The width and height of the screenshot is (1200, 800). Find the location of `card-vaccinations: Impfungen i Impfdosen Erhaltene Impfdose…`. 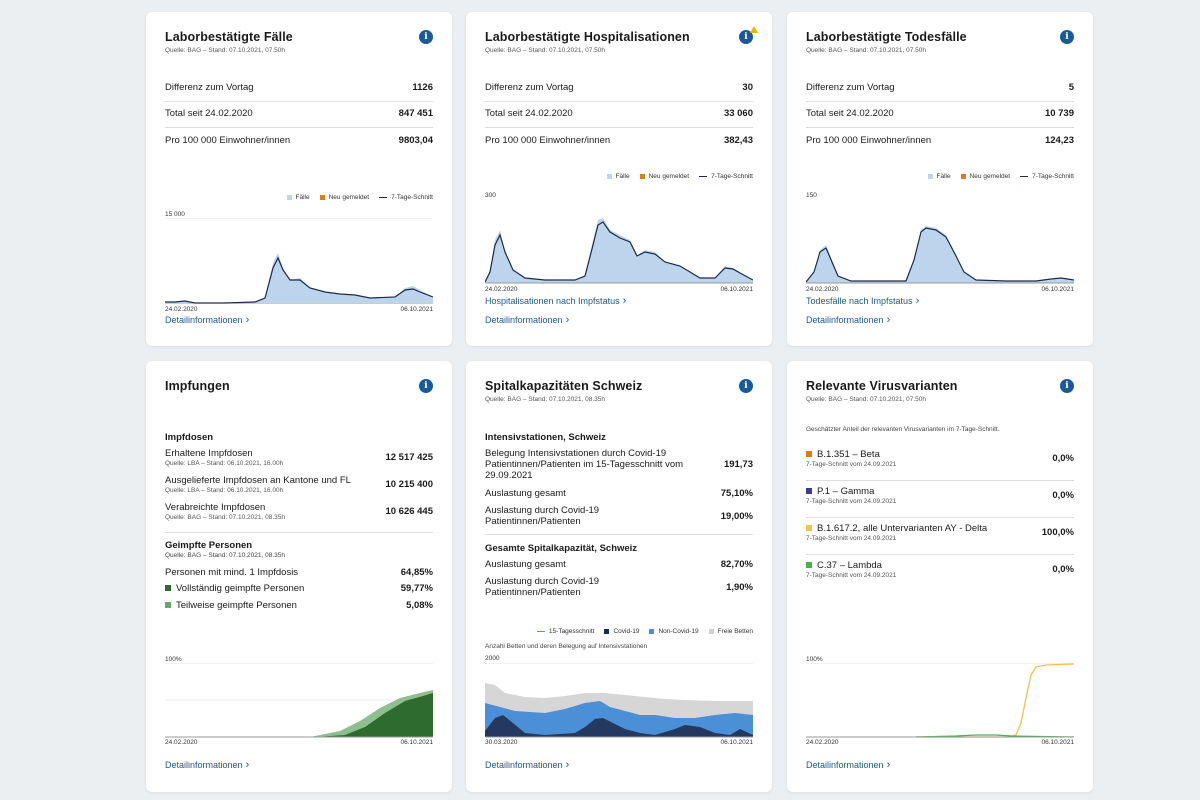

card-vaccinations: Impfungen i Impfdosen Erhaltene Impfdose… is located at coordinates (299, 576).